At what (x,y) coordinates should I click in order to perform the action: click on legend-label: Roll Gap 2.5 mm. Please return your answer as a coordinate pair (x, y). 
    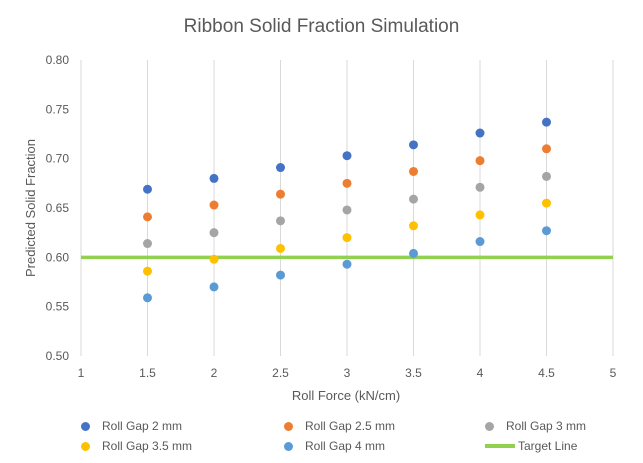
    Looking at the image, I should click on (350, 426).